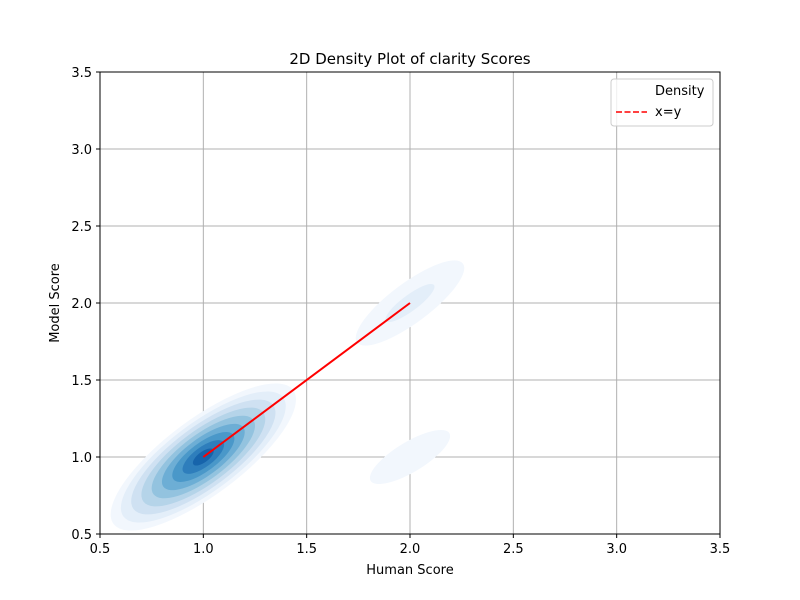 The width and height of the screenshot is (800, 600). I want to click on y-tick-label: 0.5, so click(81, 535).